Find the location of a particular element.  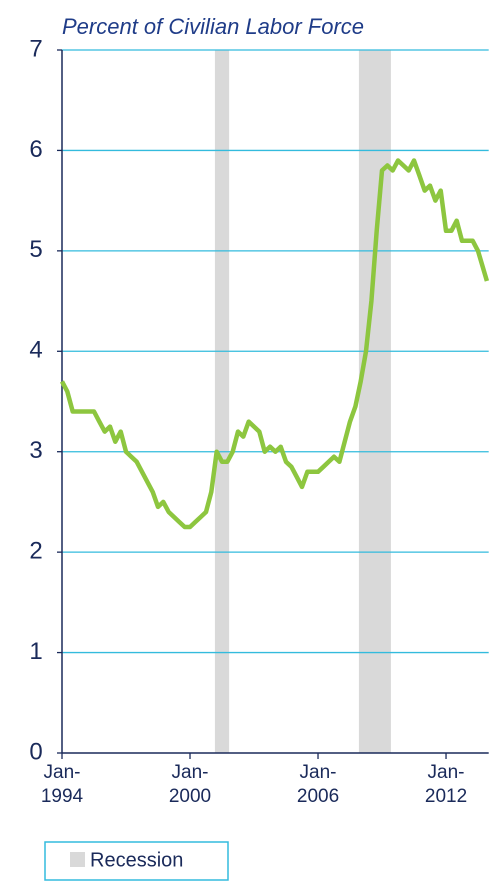

x-tick-label: Jan-2000 is located at coordinates (190, 784).